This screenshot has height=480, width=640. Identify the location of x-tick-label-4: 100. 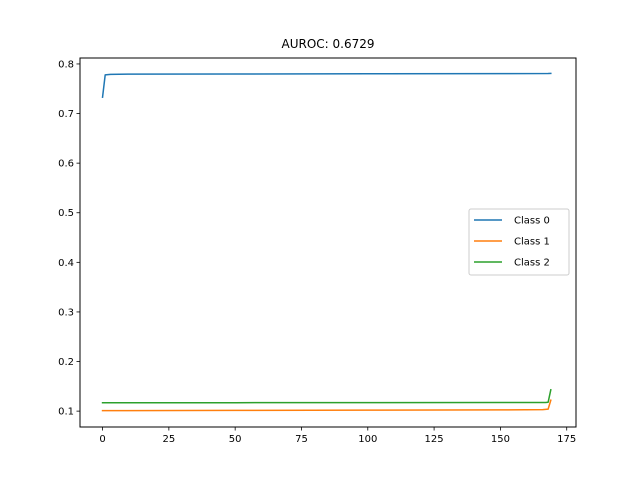
(367, 439).